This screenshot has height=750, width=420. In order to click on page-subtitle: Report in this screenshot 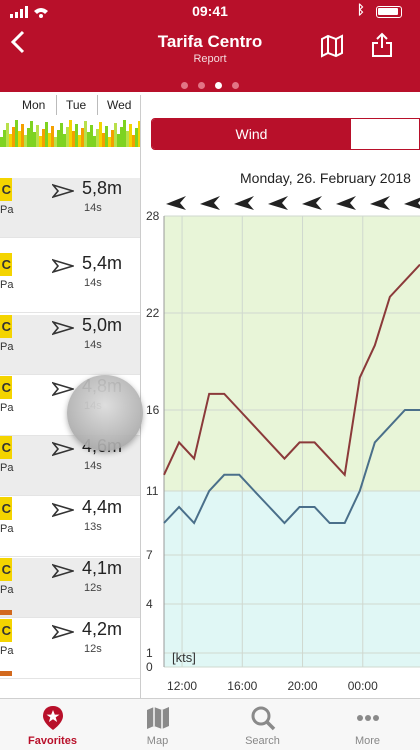, I will do `click(210, 59)`.